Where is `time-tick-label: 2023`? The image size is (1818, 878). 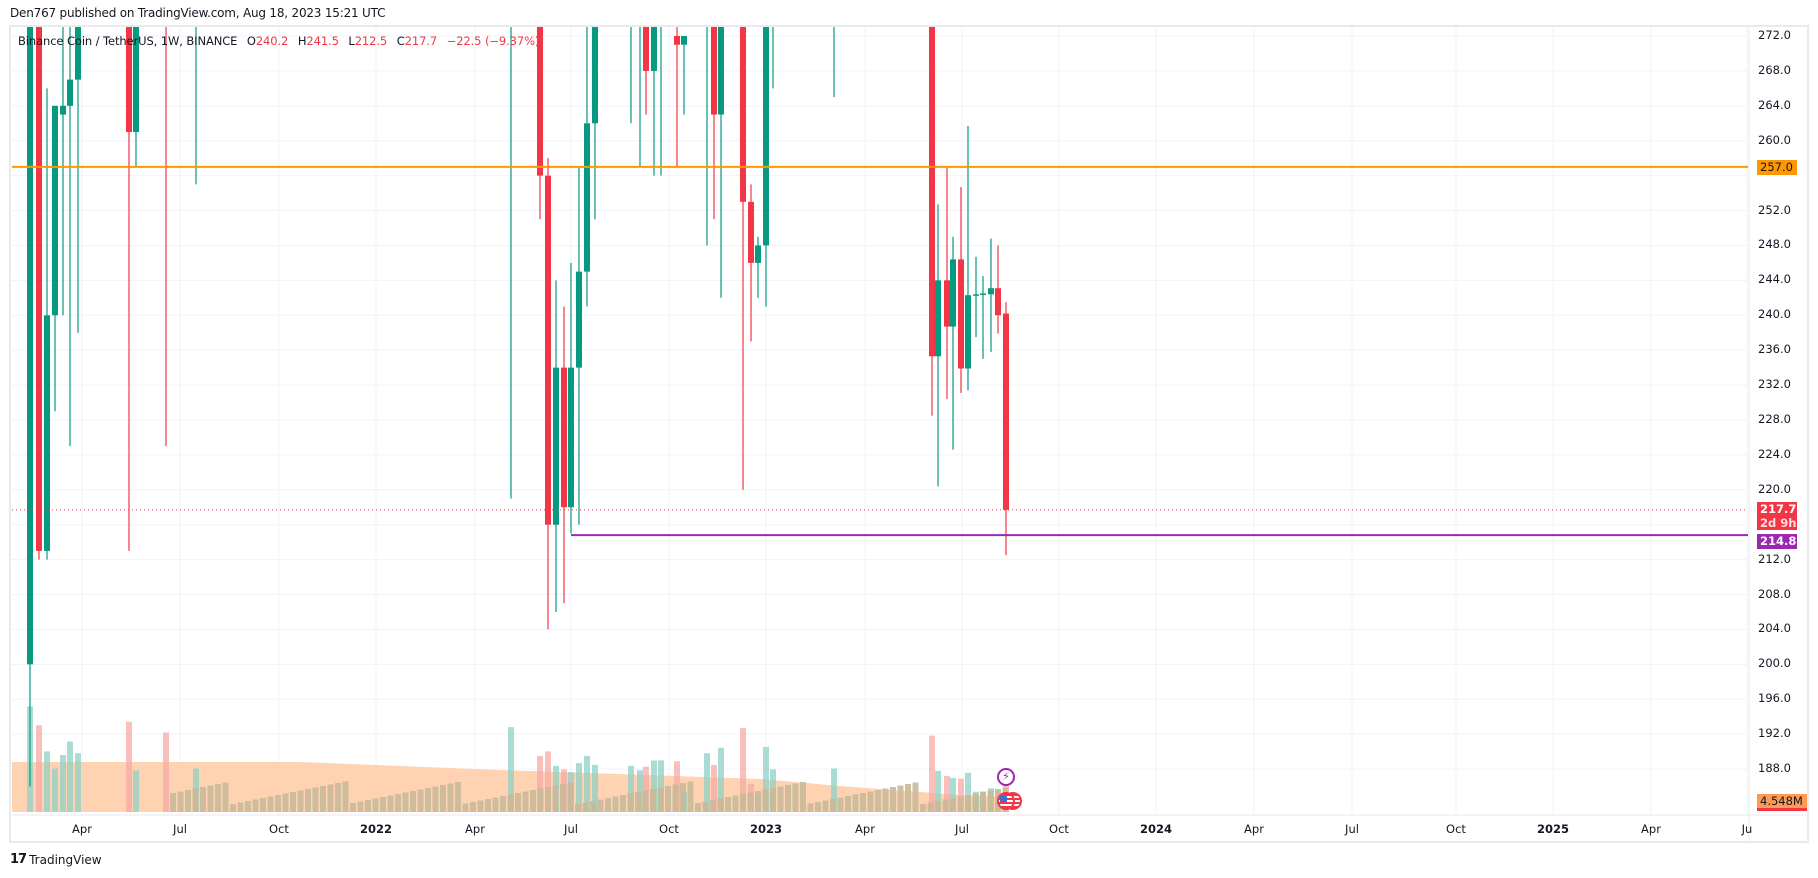
time-tick-label: 2023 is located at coordinates (766, 829).